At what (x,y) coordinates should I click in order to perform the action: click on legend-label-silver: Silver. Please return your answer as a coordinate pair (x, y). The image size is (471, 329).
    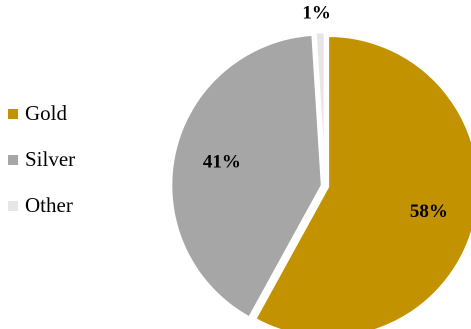
    Looking at the image, I should click on (50, 159).